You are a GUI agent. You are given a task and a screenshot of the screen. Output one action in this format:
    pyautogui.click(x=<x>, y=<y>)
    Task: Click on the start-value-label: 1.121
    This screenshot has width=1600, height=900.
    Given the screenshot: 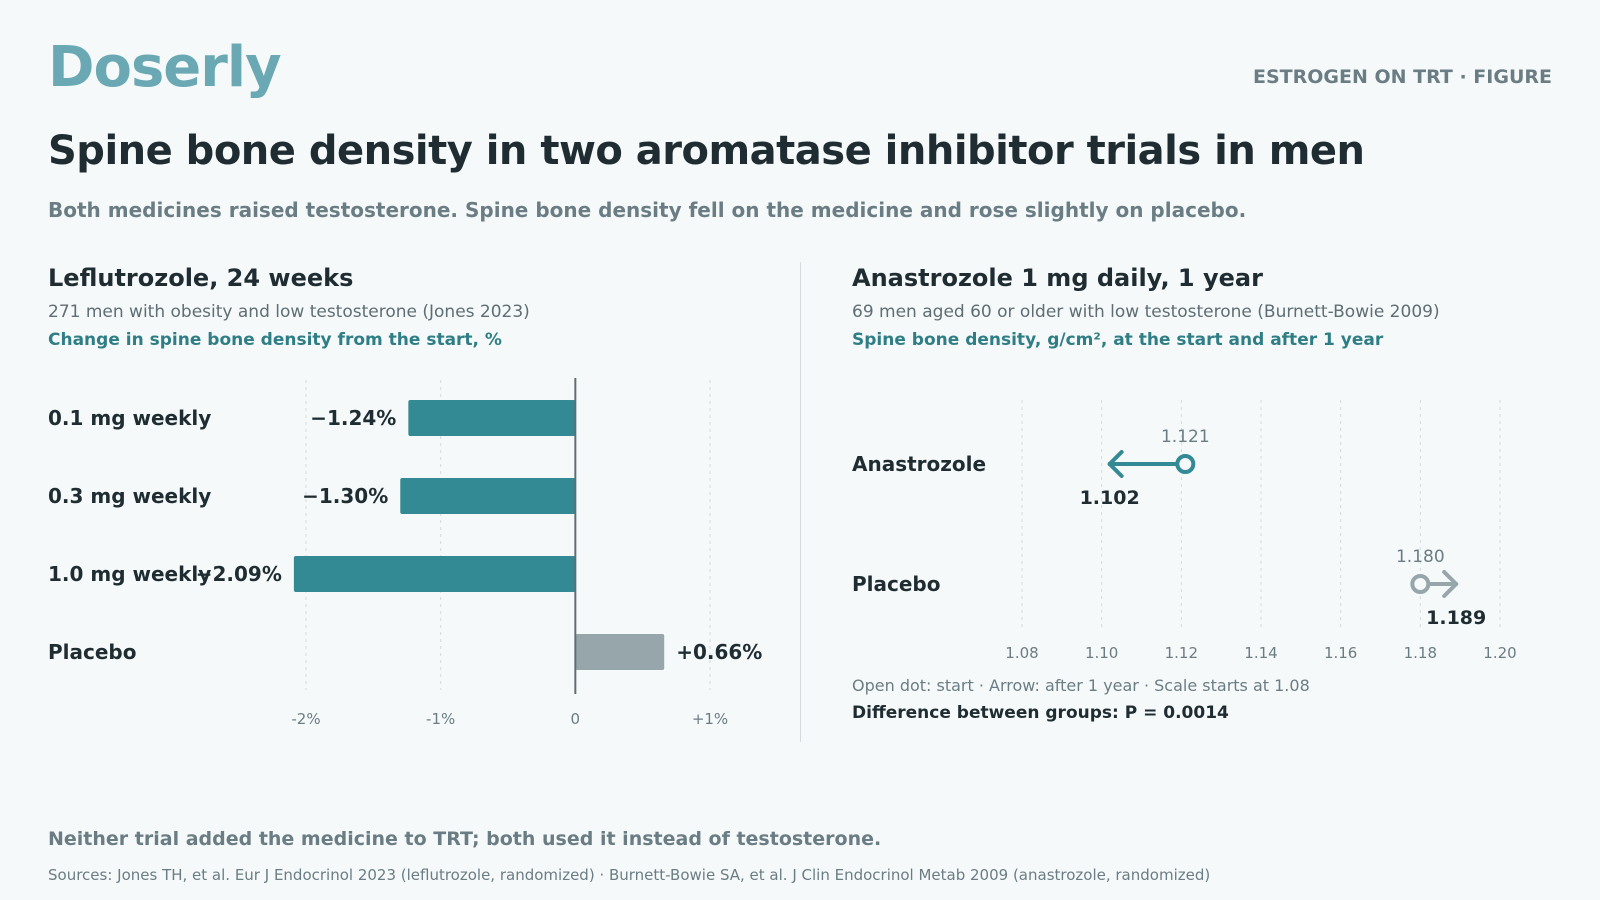 What is the action you would take?
    pyautogui.click(x=1185, y=437)
    